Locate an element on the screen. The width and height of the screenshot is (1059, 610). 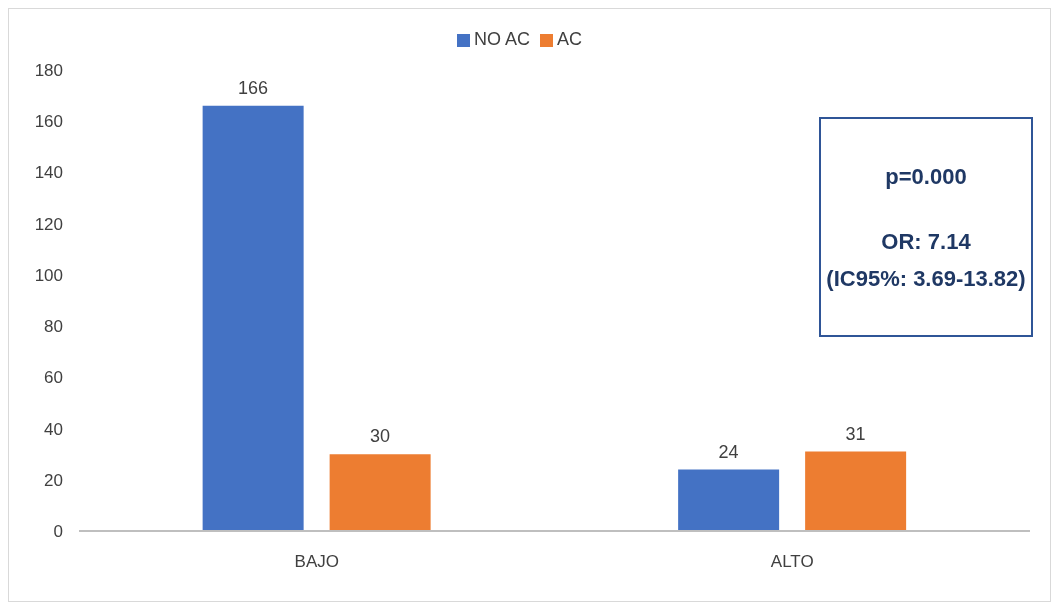
y-tick-label: 140 is located at coordinates (48, 173).